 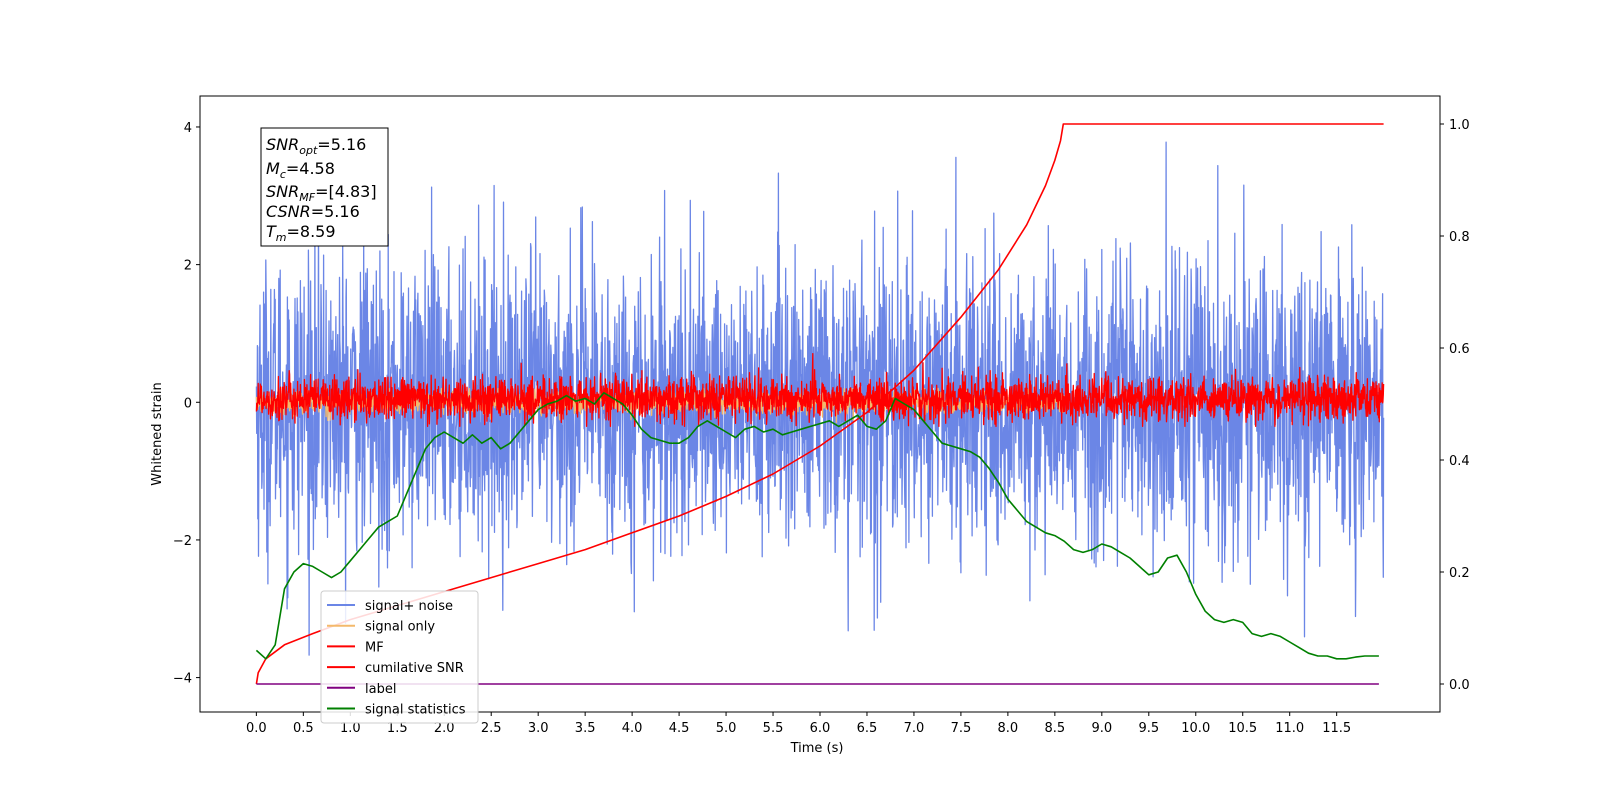 I want to click on csnr-value: 5.16, so click(x=342, y=211).